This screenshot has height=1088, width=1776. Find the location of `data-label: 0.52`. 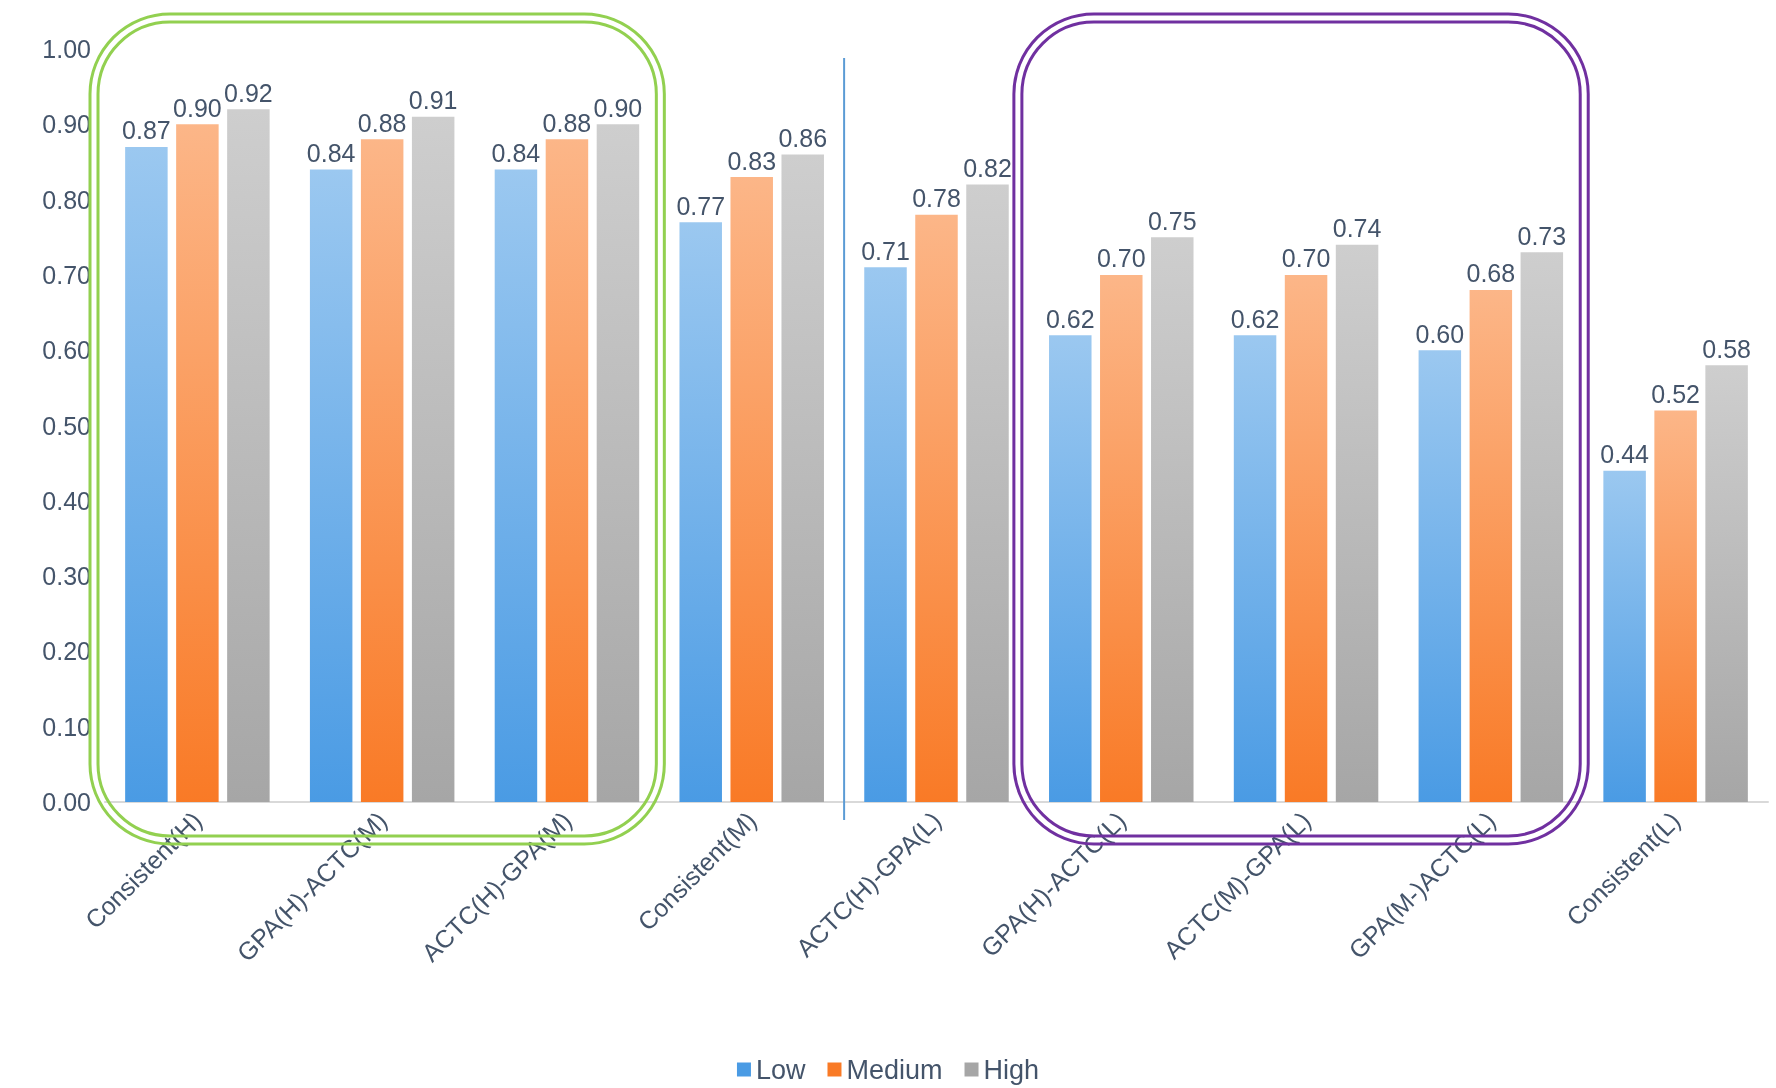

data-label: 0.52 is located at coordinates (1675, 393).